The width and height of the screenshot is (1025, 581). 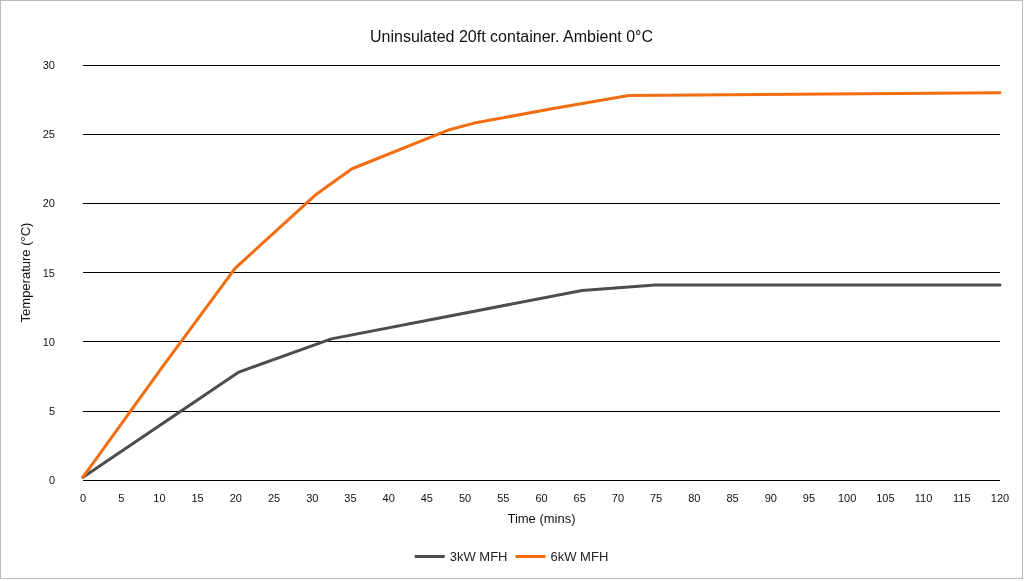 I want to click on x-tick-label: 35, so click(x=350, y=497).